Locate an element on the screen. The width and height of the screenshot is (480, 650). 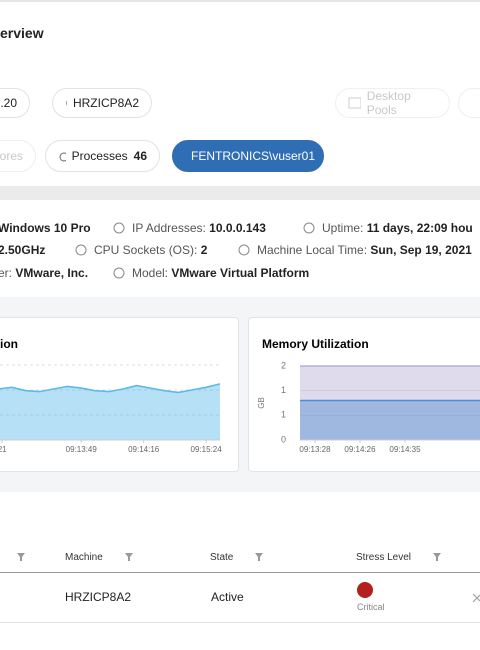
detail-item: 2.50GHz is located at coordinates (22, 250).